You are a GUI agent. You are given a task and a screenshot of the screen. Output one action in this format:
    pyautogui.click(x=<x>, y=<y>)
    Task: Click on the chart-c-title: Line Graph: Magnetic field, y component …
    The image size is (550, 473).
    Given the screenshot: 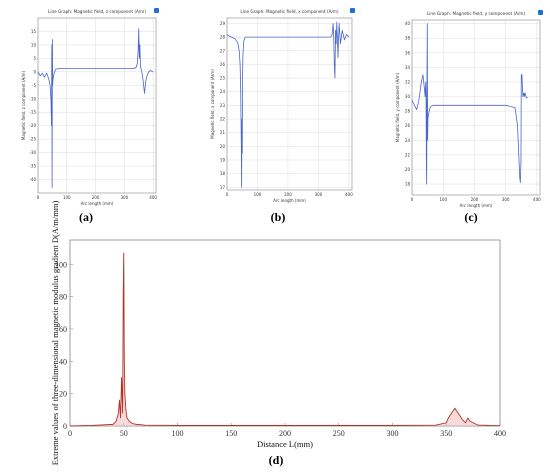 What is the action you would take?
    pyautogui.click(x=476, y=13)
    